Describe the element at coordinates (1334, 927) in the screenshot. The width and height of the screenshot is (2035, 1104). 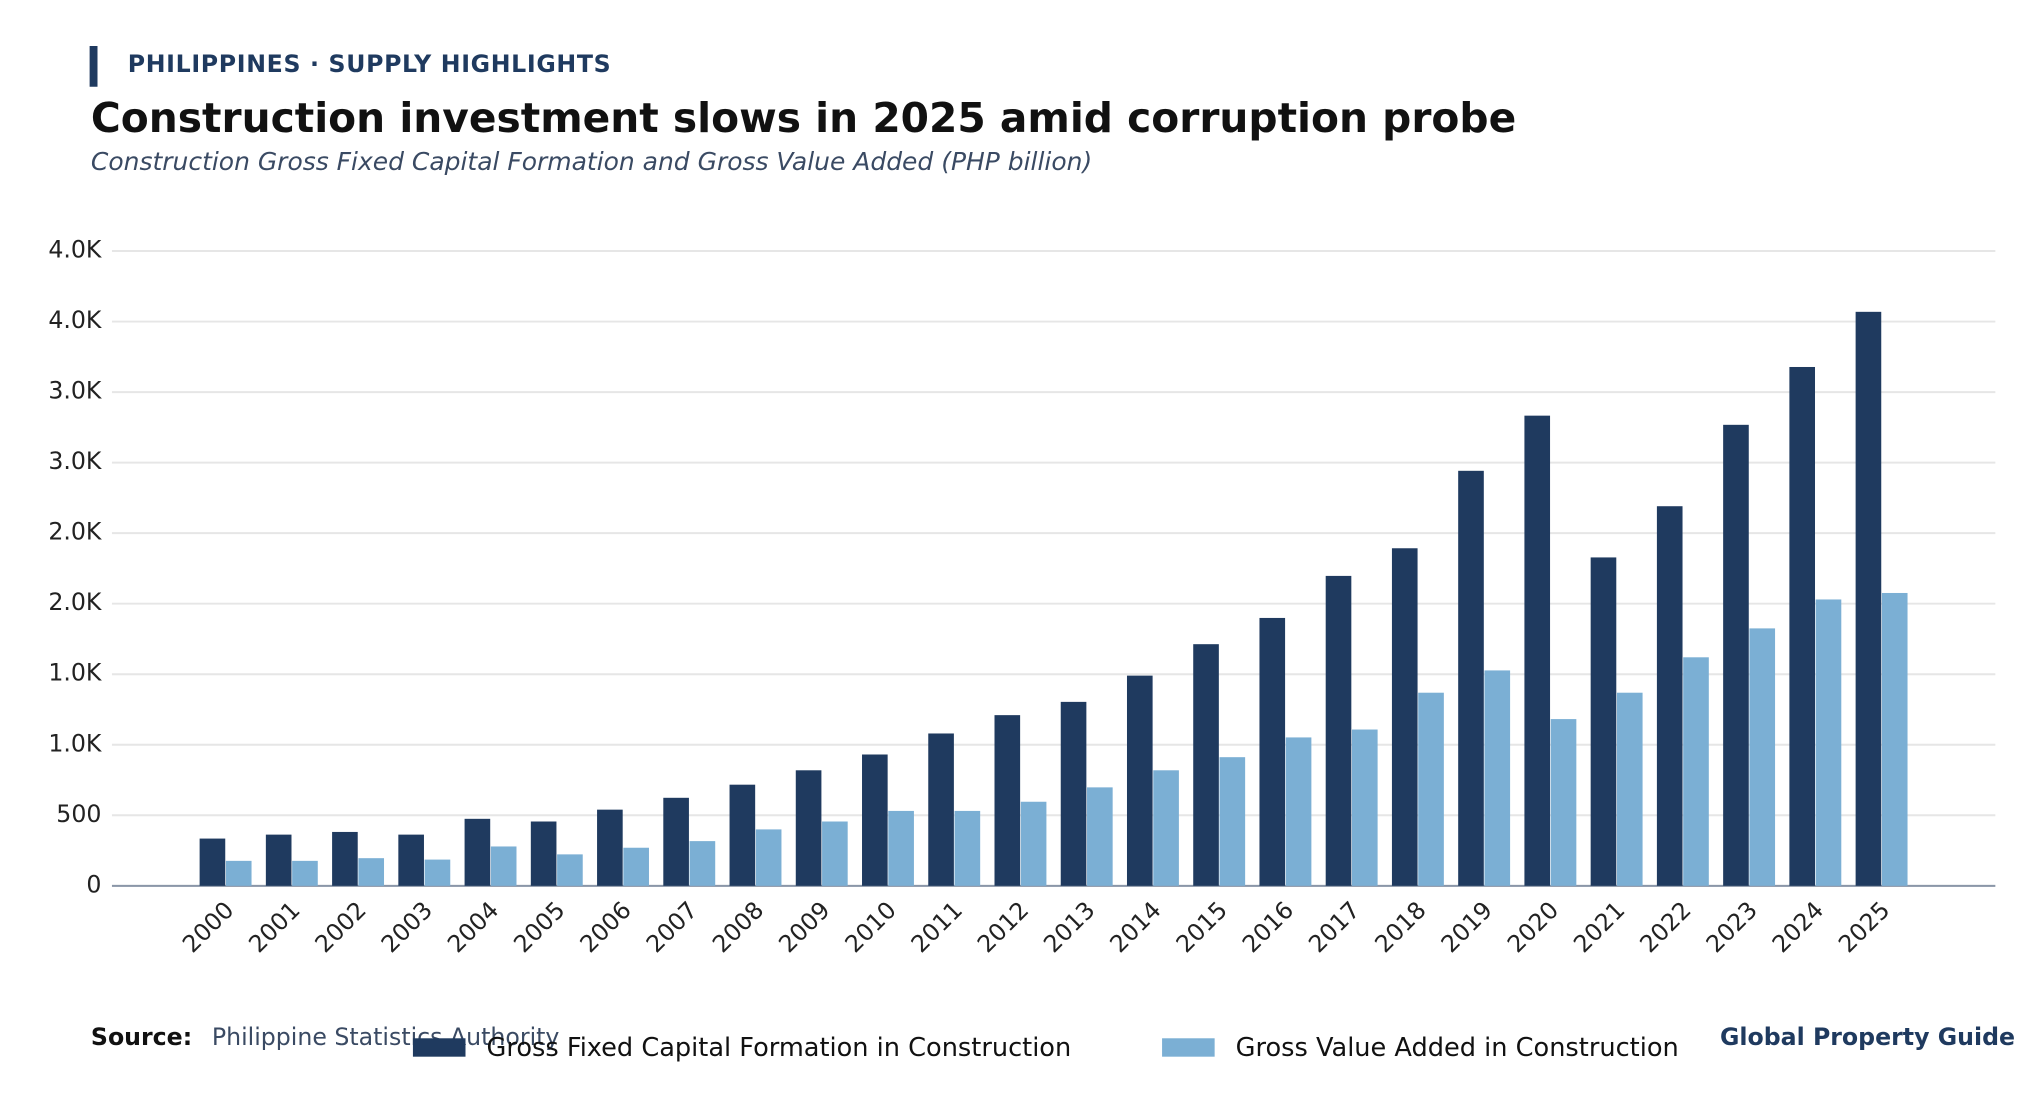
I see `x-tick-label: 2017` at that location.